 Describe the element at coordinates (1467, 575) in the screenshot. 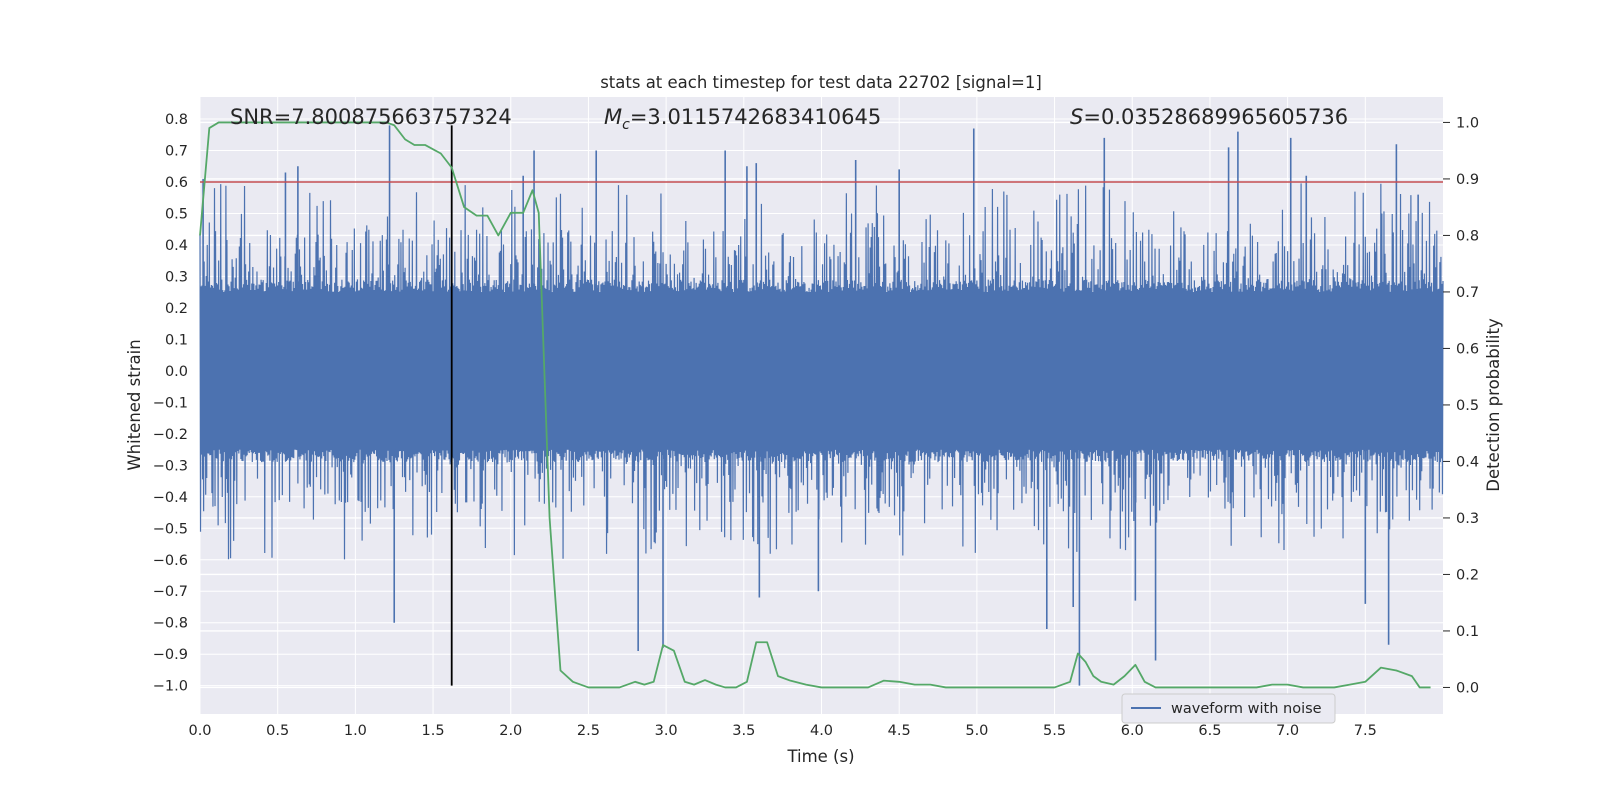

I see `y2-tick-label: 0.2` at that location.